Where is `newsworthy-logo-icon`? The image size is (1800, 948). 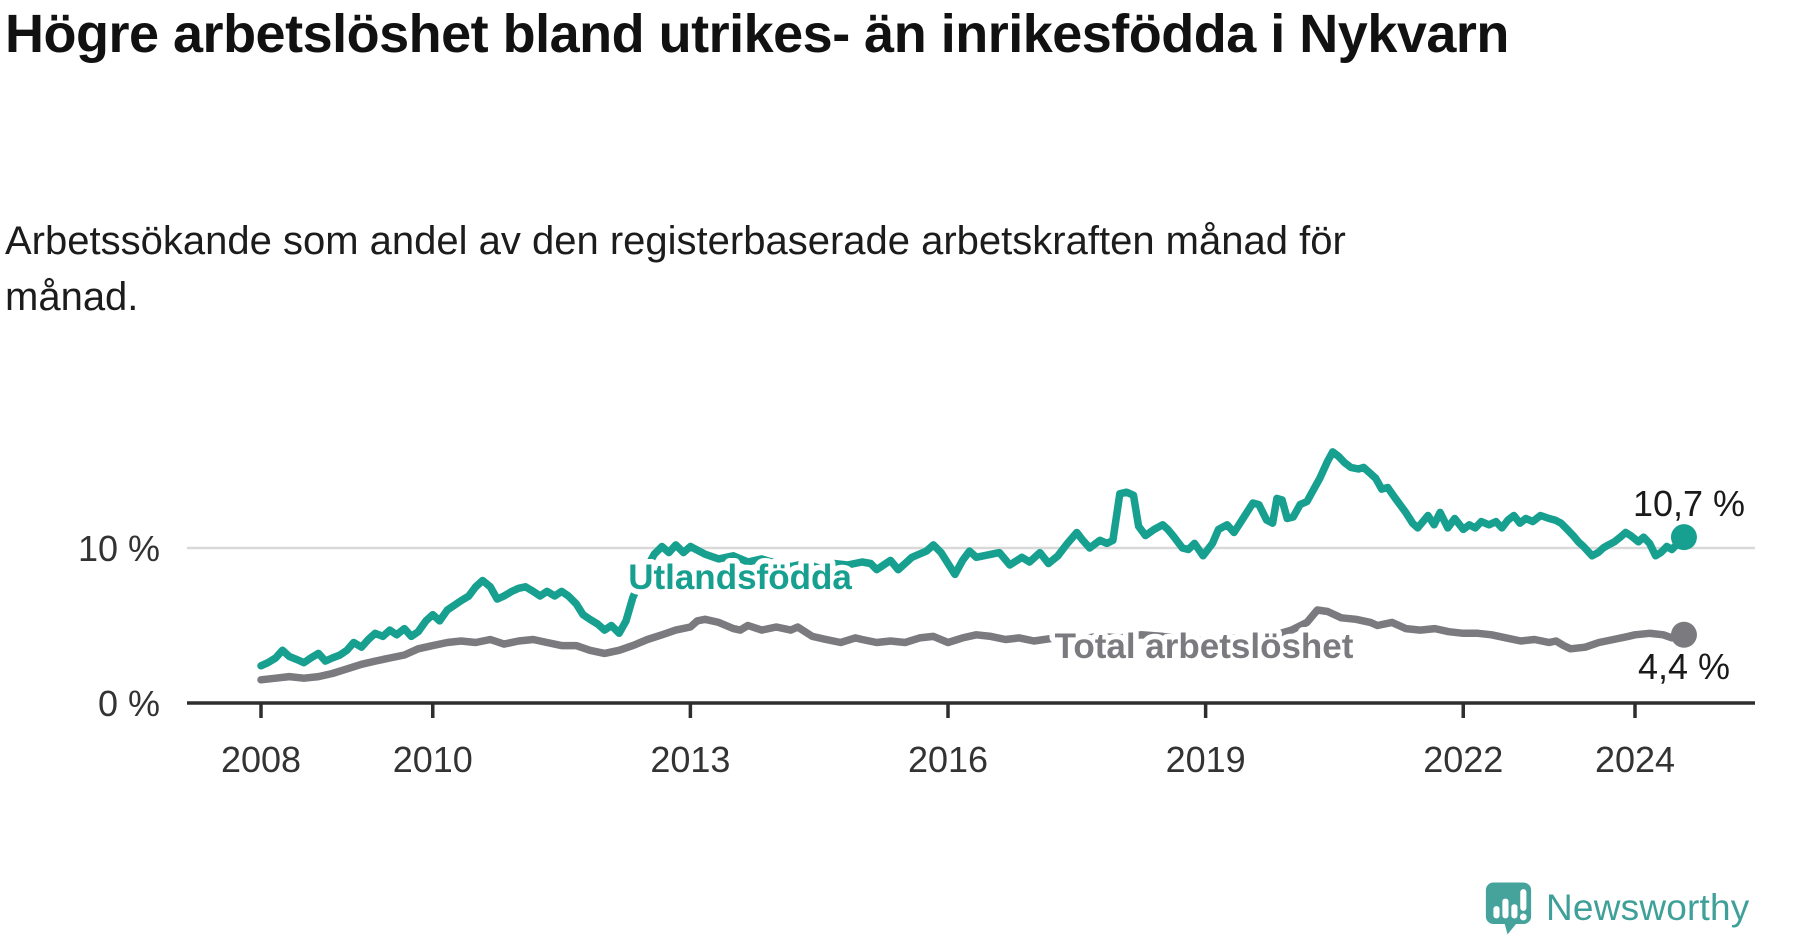 newsworthy-logo-icon is located at coordinates (1508, 908).